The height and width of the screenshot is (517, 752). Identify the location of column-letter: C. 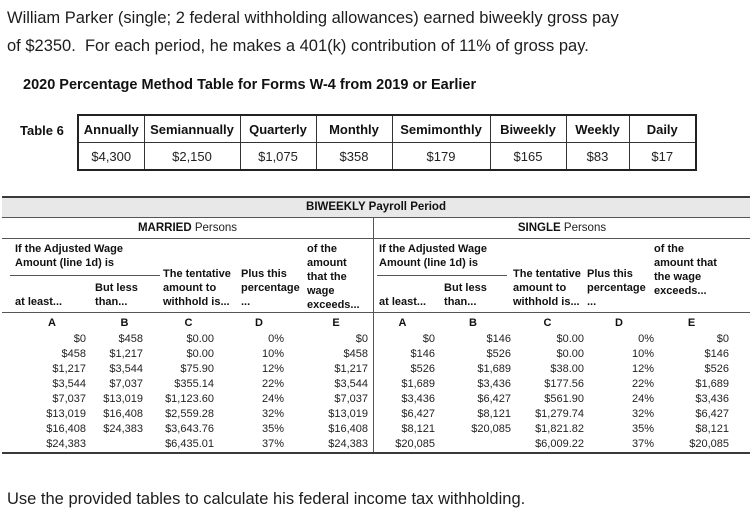
(188, 322).